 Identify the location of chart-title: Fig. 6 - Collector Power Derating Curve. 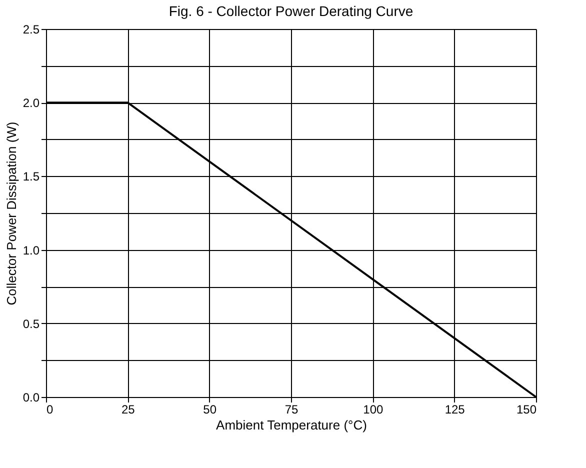
(291, 11).